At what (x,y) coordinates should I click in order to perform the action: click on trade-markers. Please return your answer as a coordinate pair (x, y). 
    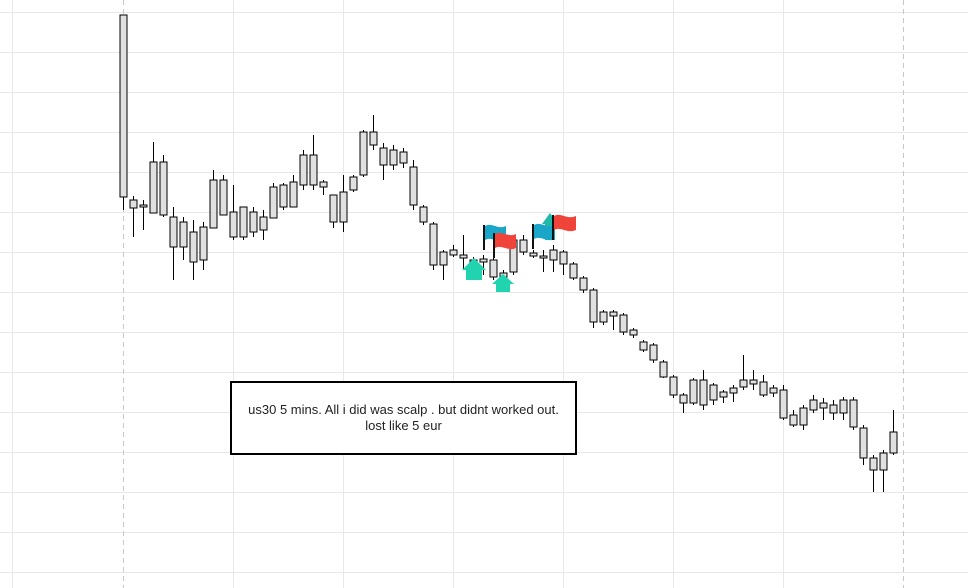
    Looking at the image, I should click on (519, 252).